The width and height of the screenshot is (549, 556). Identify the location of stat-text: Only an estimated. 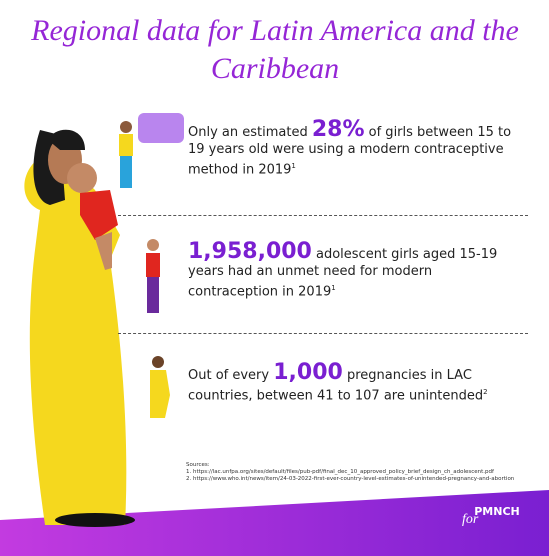
(250, 132).